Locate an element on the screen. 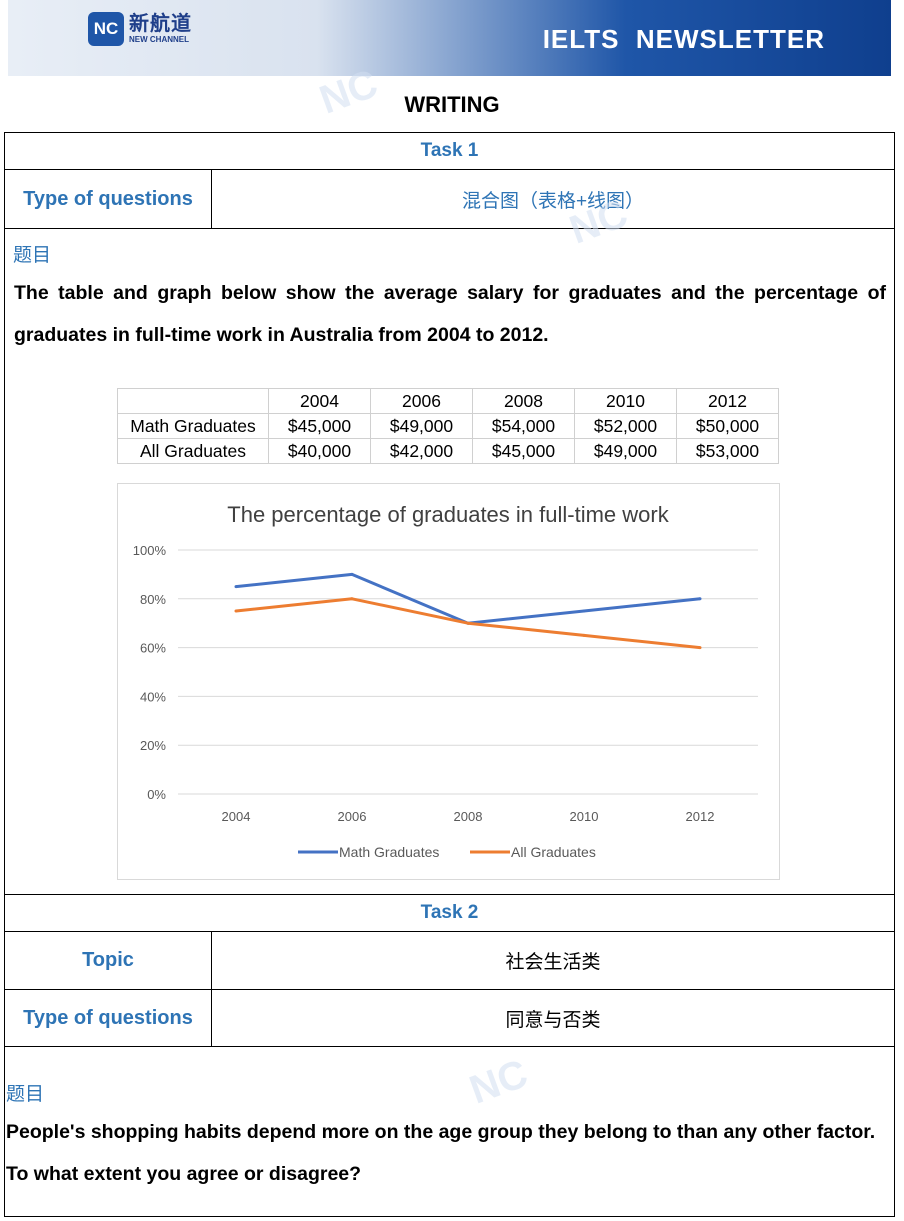  task1-type-label: Type of questions is located at coordinates (108, 199).